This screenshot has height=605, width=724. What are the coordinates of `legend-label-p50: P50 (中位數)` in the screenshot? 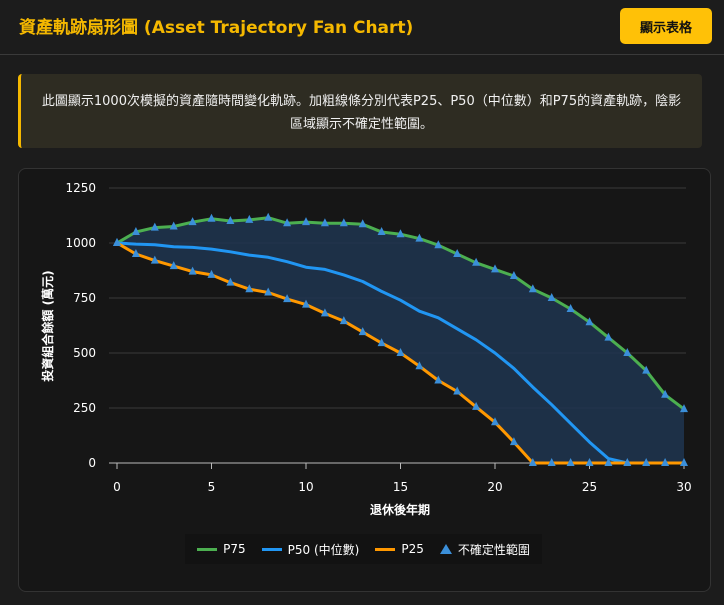 It's located at (323, 549).